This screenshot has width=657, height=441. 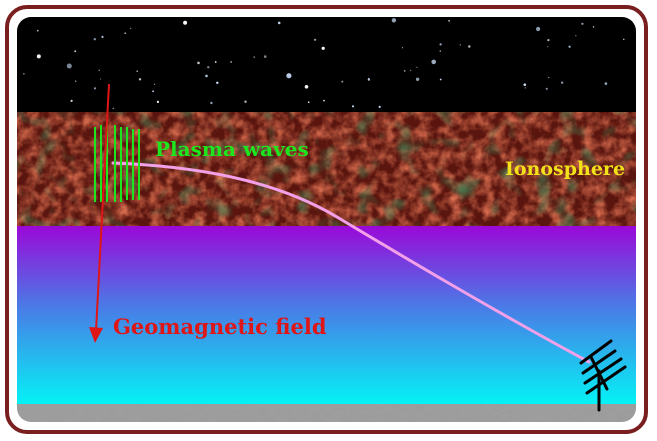 I want to click on antenna-icon, so click(x=603, y=375).